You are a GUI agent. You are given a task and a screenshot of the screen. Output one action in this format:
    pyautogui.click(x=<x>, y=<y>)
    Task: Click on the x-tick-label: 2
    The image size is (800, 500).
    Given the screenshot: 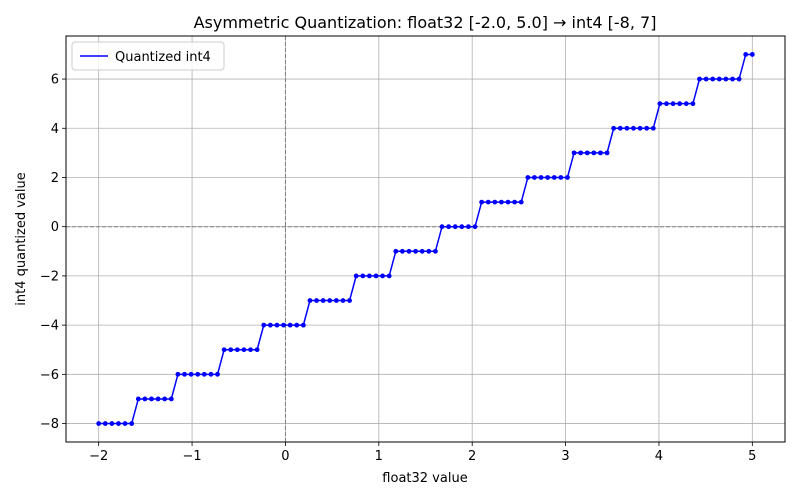 What is the action you would take?
    pyautogui.click(x=472, y=456)
    